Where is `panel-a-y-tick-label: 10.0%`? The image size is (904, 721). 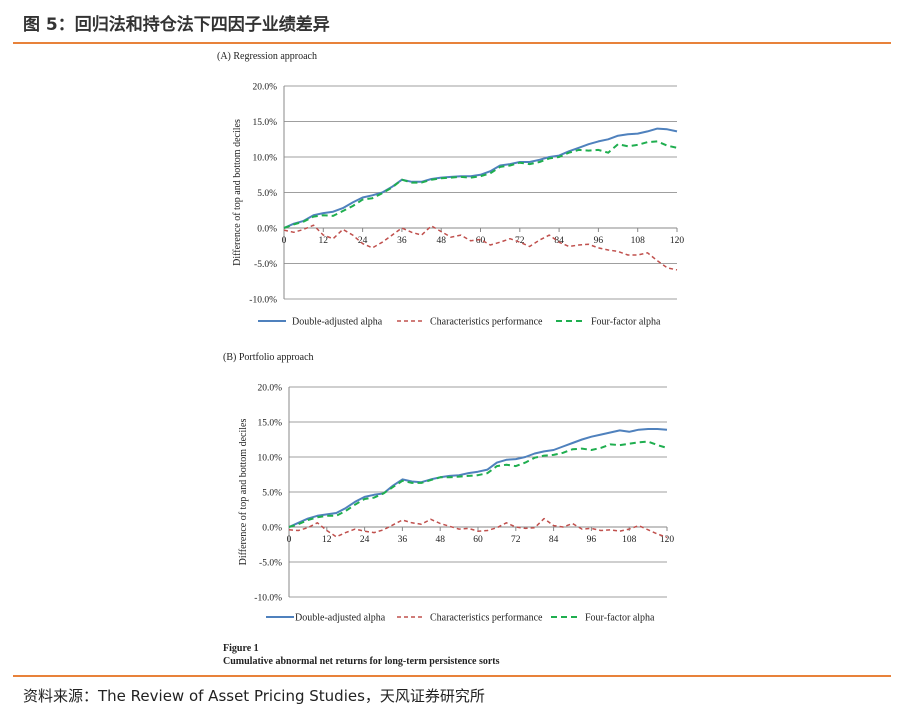
panel-a-y-tick-label: 10.0% is located at coordinates (264, 159).